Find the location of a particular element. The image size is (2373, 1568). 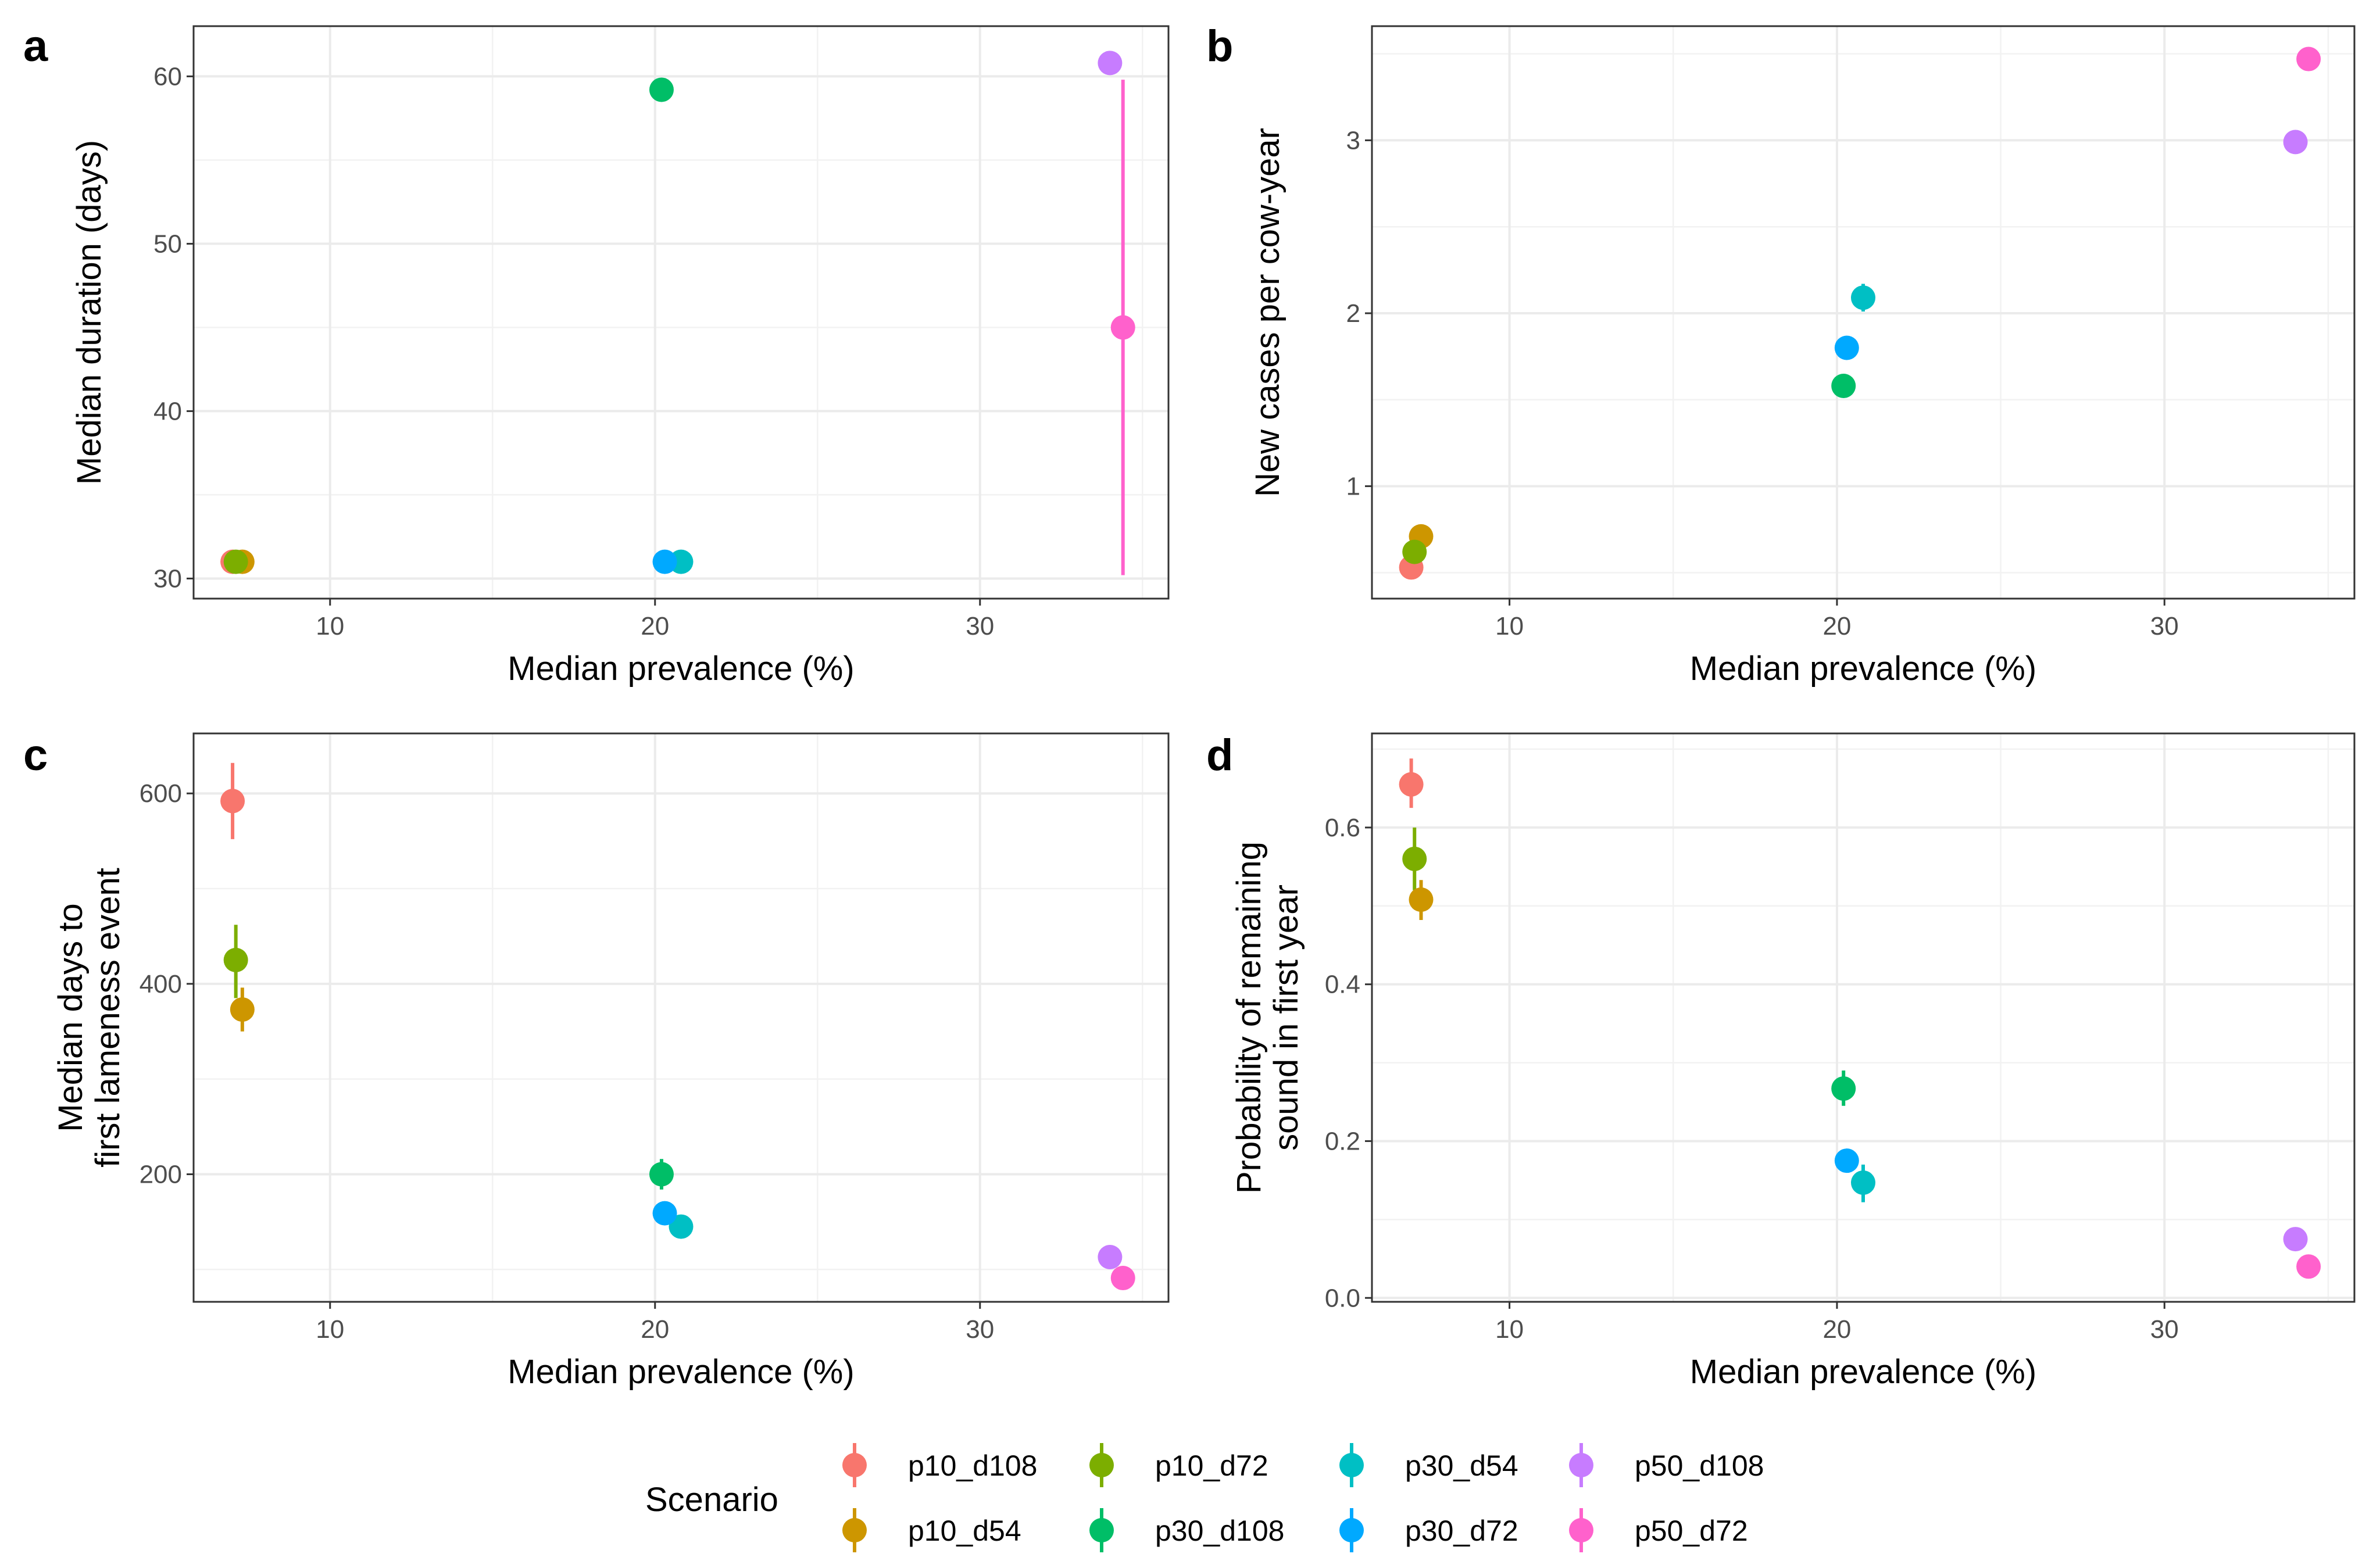

panel-letter: c is located at coordinates (35, 755).